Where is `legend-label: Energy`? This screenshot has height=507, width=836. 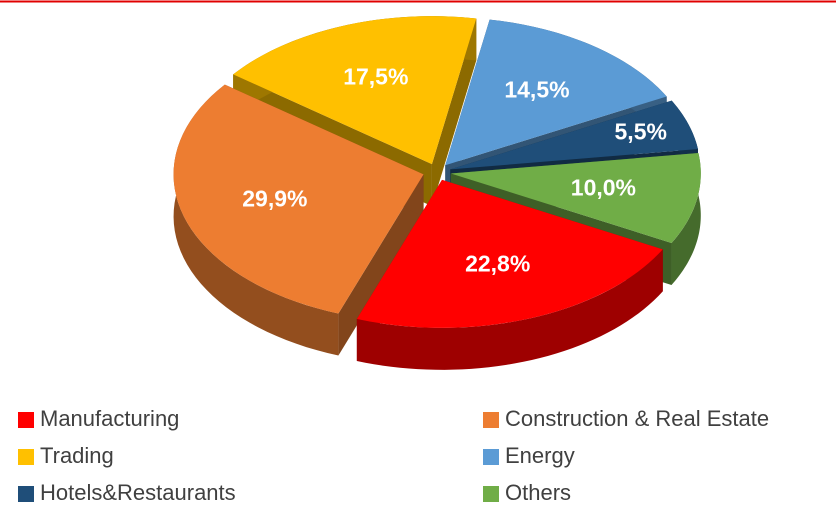 legend-label: Energy is located at coordinates (540, 455).